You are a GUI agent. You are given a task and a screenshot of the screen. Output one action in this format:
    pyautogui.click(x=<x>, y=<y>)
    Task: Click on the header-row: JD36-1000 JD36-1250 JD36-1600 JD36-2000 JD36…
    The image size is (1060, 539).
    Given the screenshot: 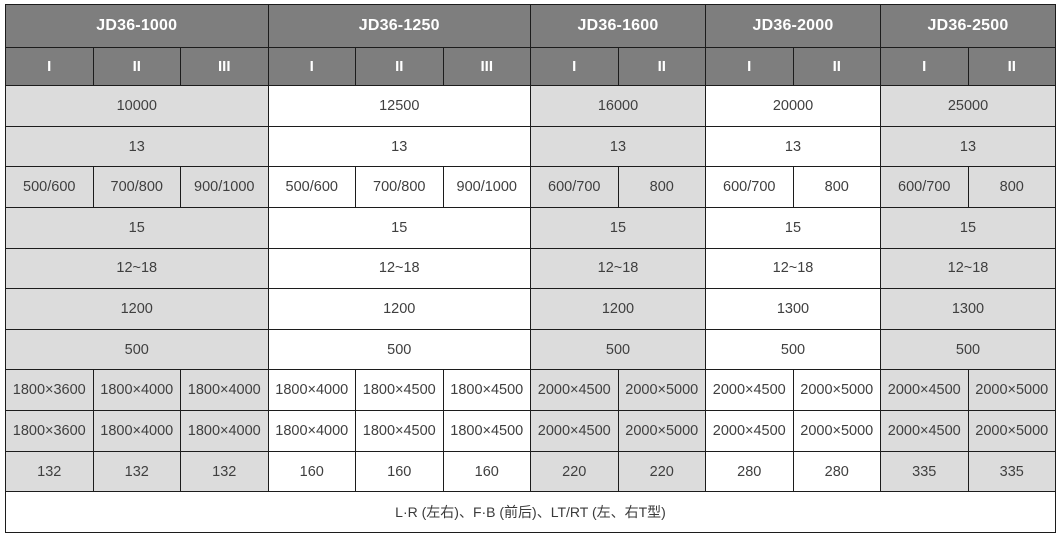 What is the action you would take?
    pyautogui.click(x=530, y=26)
    